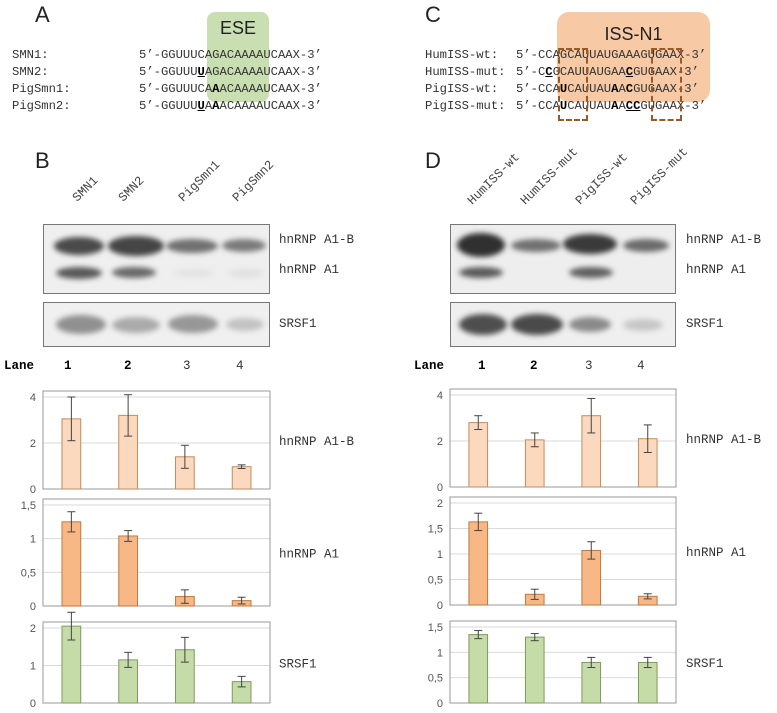 This screenshot has width=777, height=713. What do you see at coordinates (633, 106) in the screenshot?
I see `sequence-segment: CC` at bounding box center [633, 106].